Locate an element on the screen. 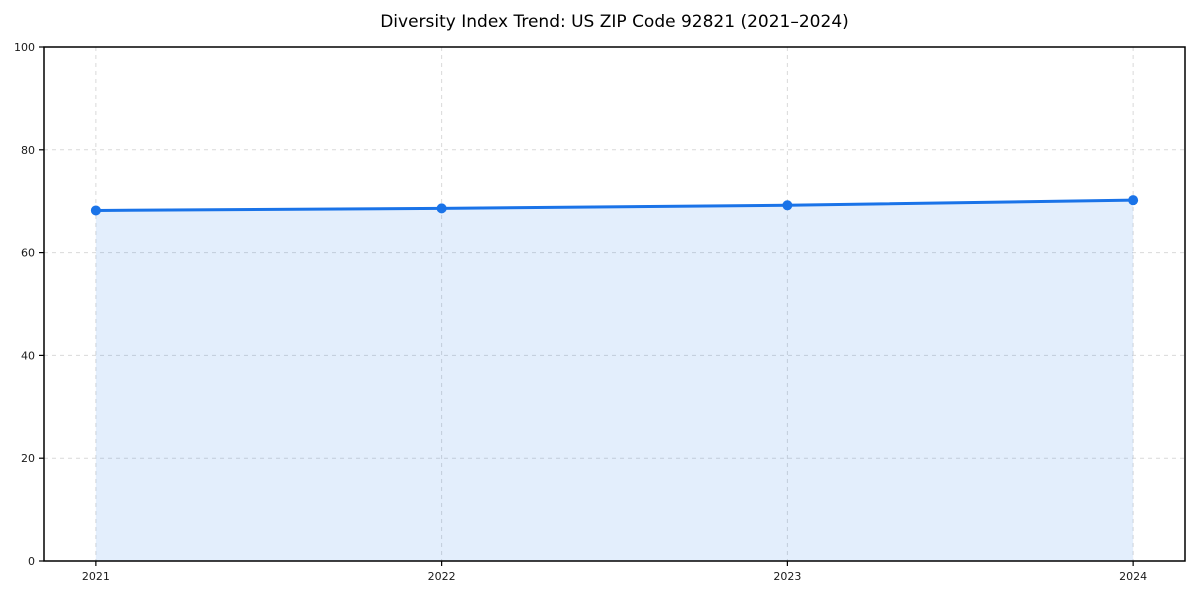 The image size is (1200, 600). x-tick-label: 2021 is located at coordinates (96, 576).